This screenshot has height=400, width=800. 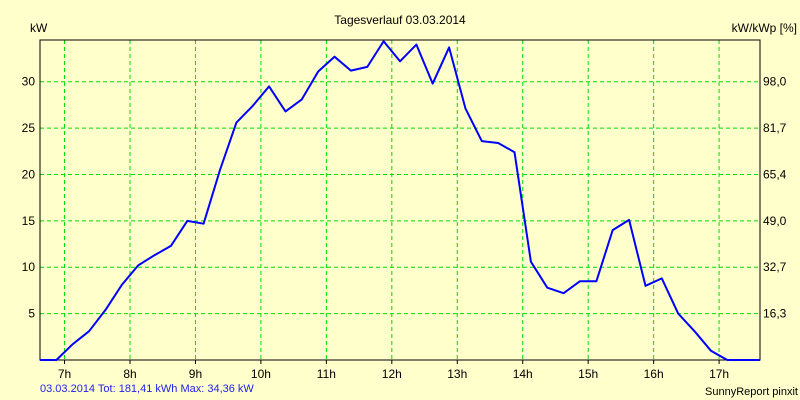 I want to click on x-tick-label: 14h, so click(x=523, y=374).